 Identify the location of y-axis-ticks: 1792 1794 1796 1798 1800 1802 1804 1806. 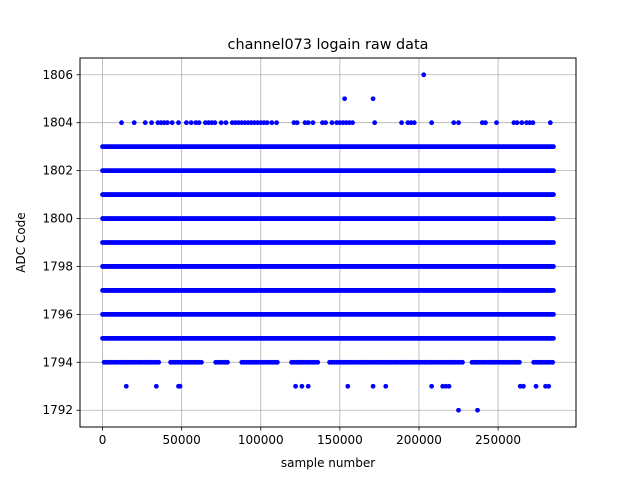
(61, 242).